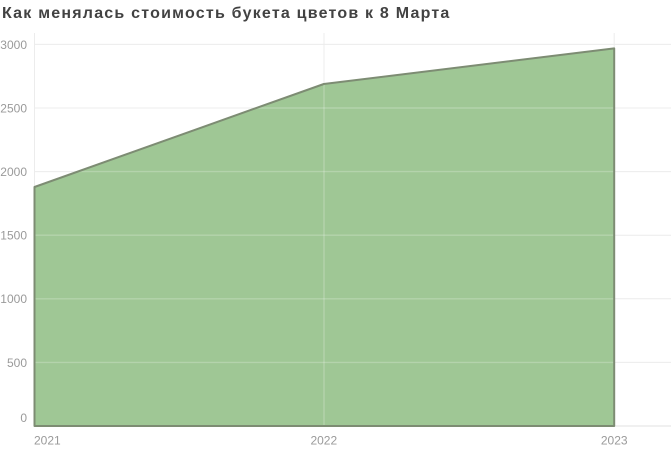 This screenshot has width=671, height=459. I want to click on svg-text: 2000, so click(13, 172).